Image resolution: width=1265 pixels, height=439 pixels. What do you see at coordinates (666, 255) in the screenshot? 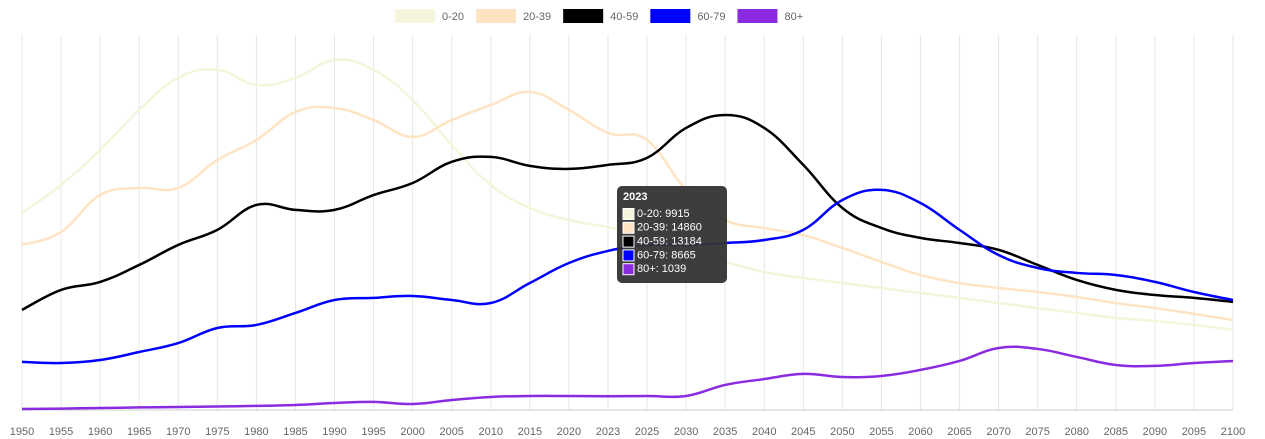
I see `tooltip-item: 60-79: 8665` at bounding box center [666, 255].